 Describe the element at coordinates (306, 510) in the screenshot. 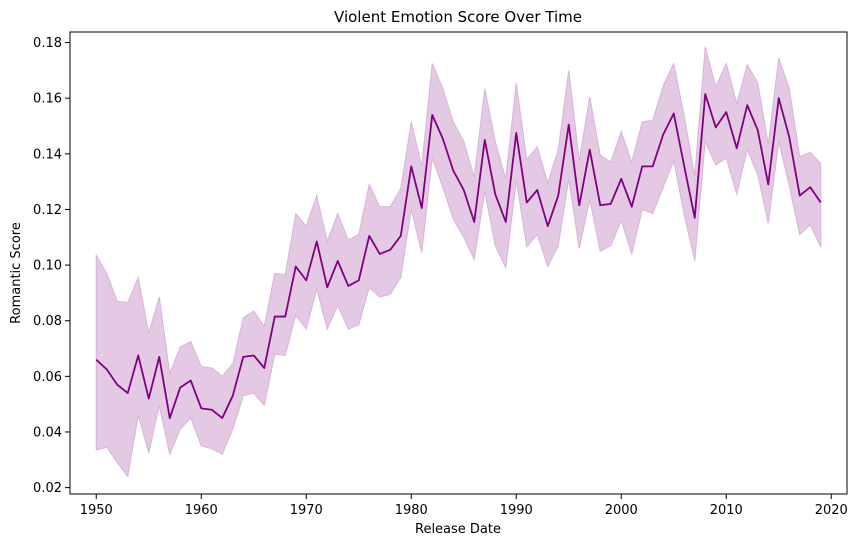

I see `x-tick-label: 1970` at that location.